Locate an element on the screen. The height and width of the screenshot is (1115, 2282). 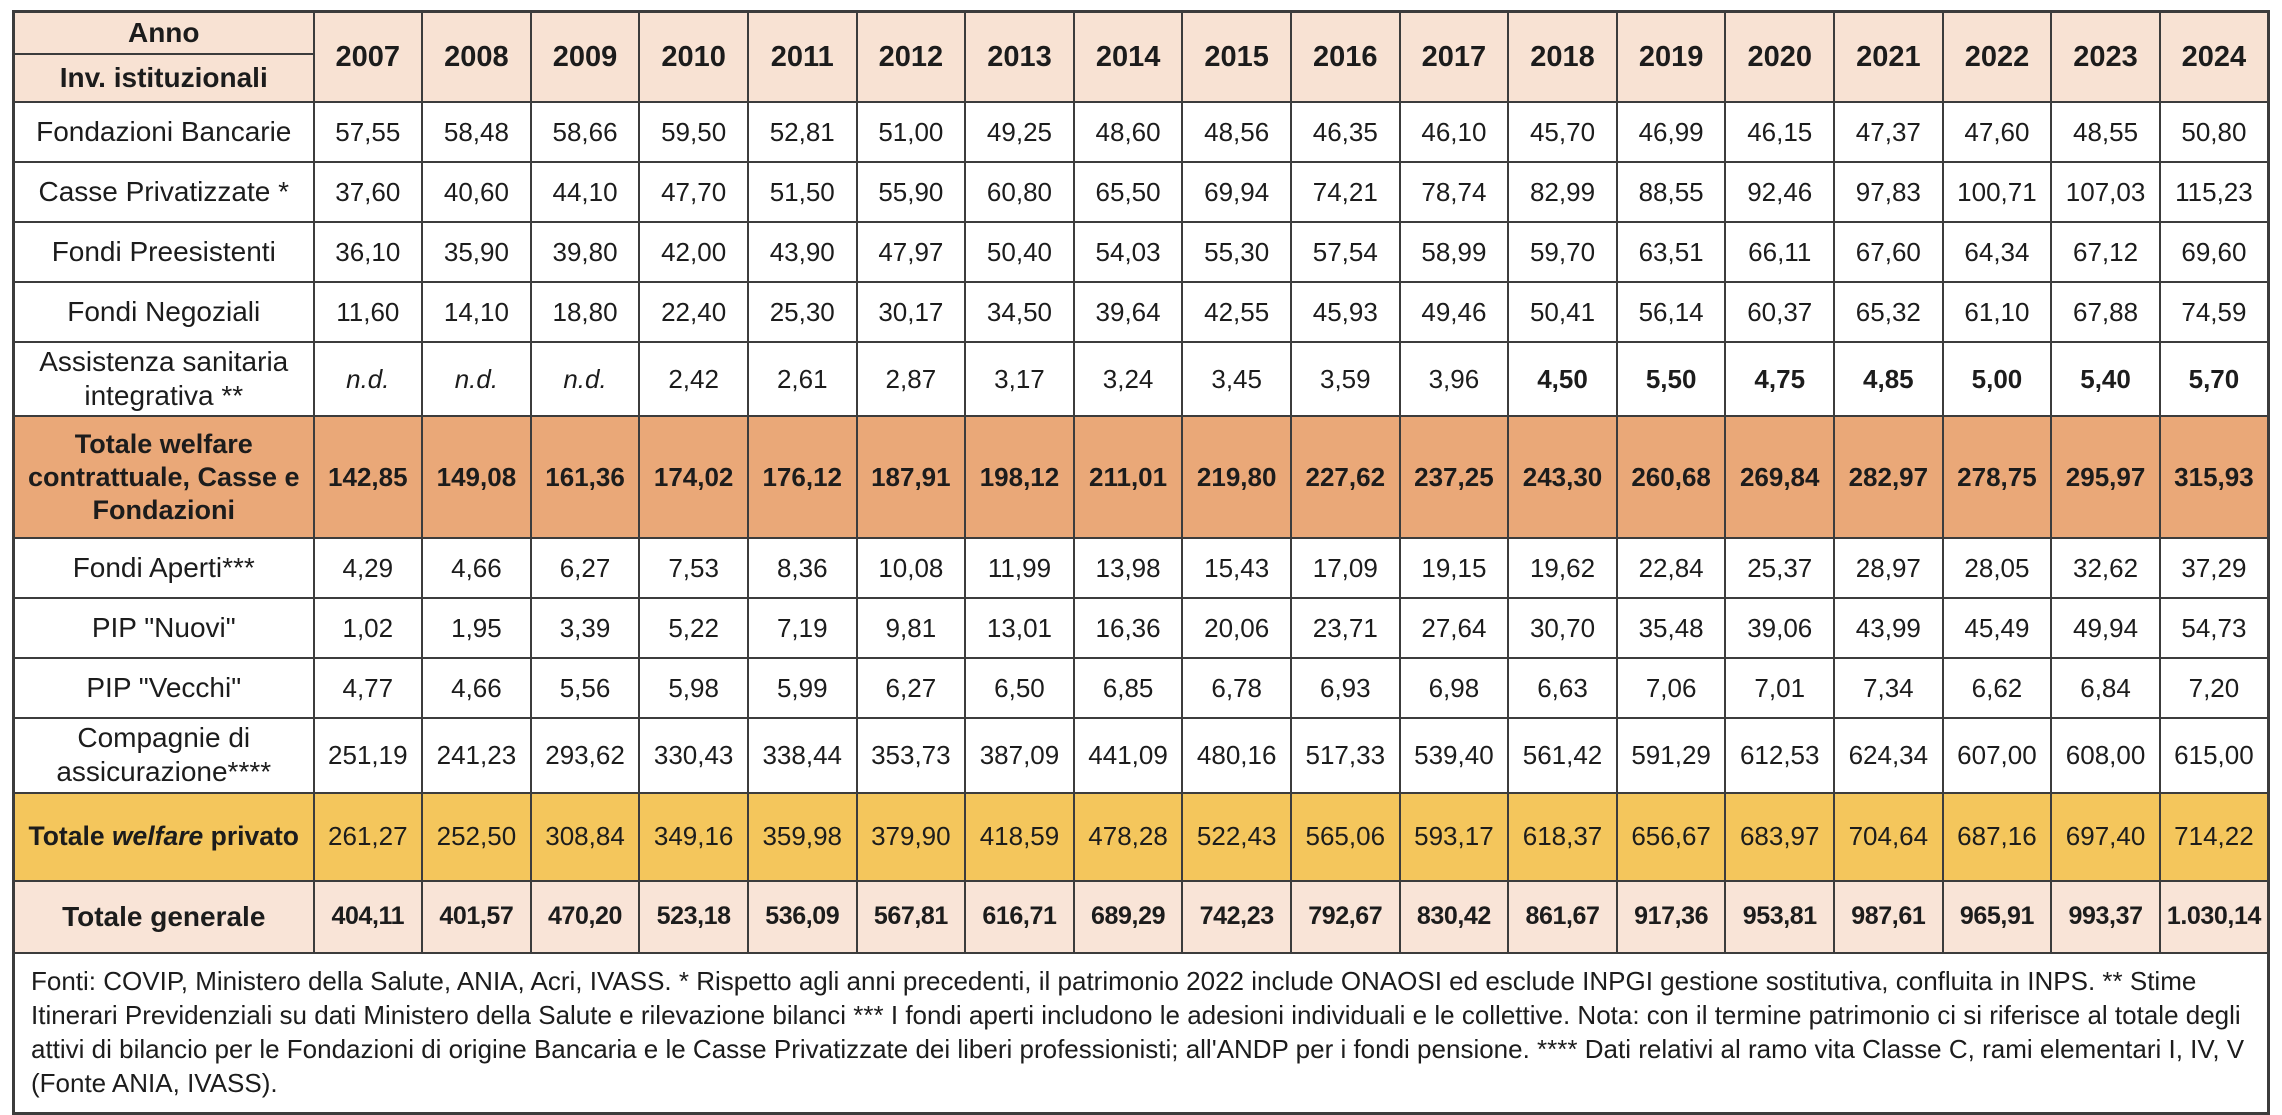
value-cell: 45,93 is located at coordinates (1345, 312).